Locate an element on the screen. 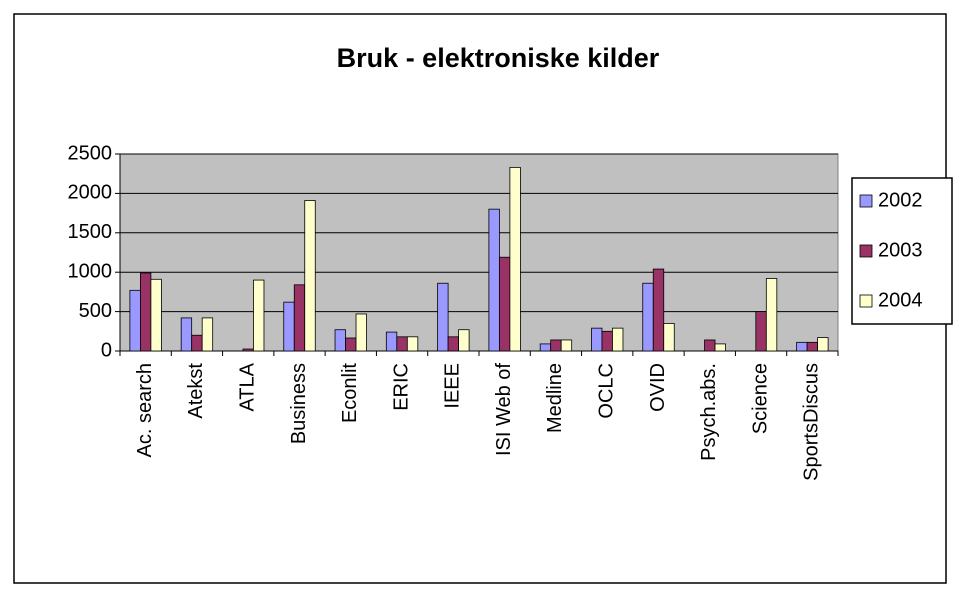 The image size is (960, 601). chart-title: Bruk - elektroniske kilder is located at coordinates (498, 58).